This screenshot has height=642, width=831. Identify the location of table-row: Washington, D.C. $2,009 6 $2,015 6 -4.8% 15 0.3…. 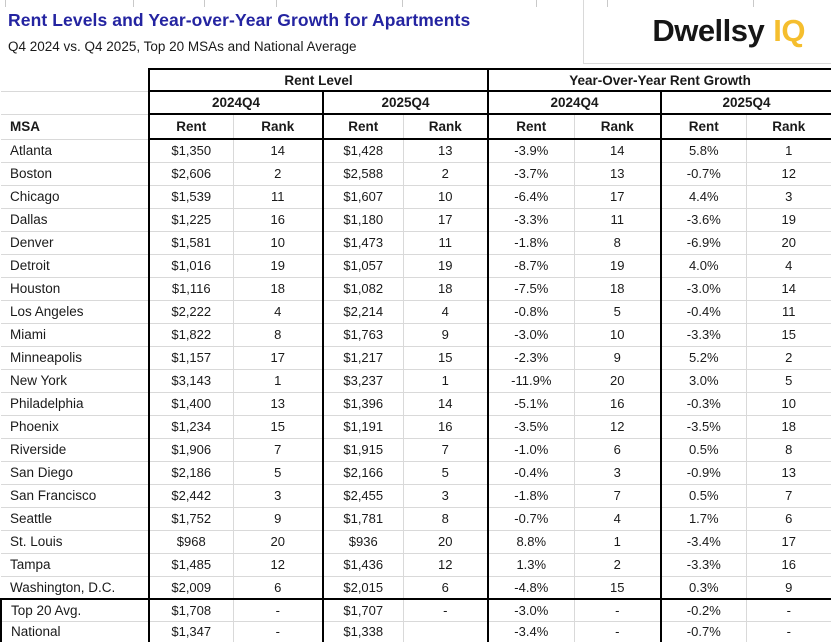
(416, 588).